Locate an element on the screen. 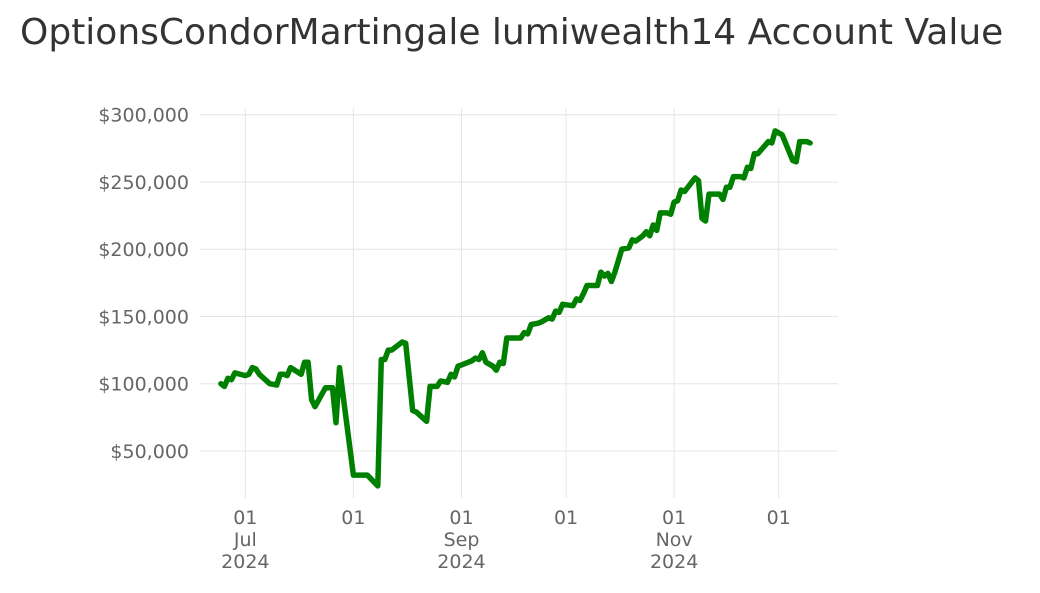 This screenshot has height=593, width=1040. y-tick-label: $200,000 is located at coordinates (143, 250).